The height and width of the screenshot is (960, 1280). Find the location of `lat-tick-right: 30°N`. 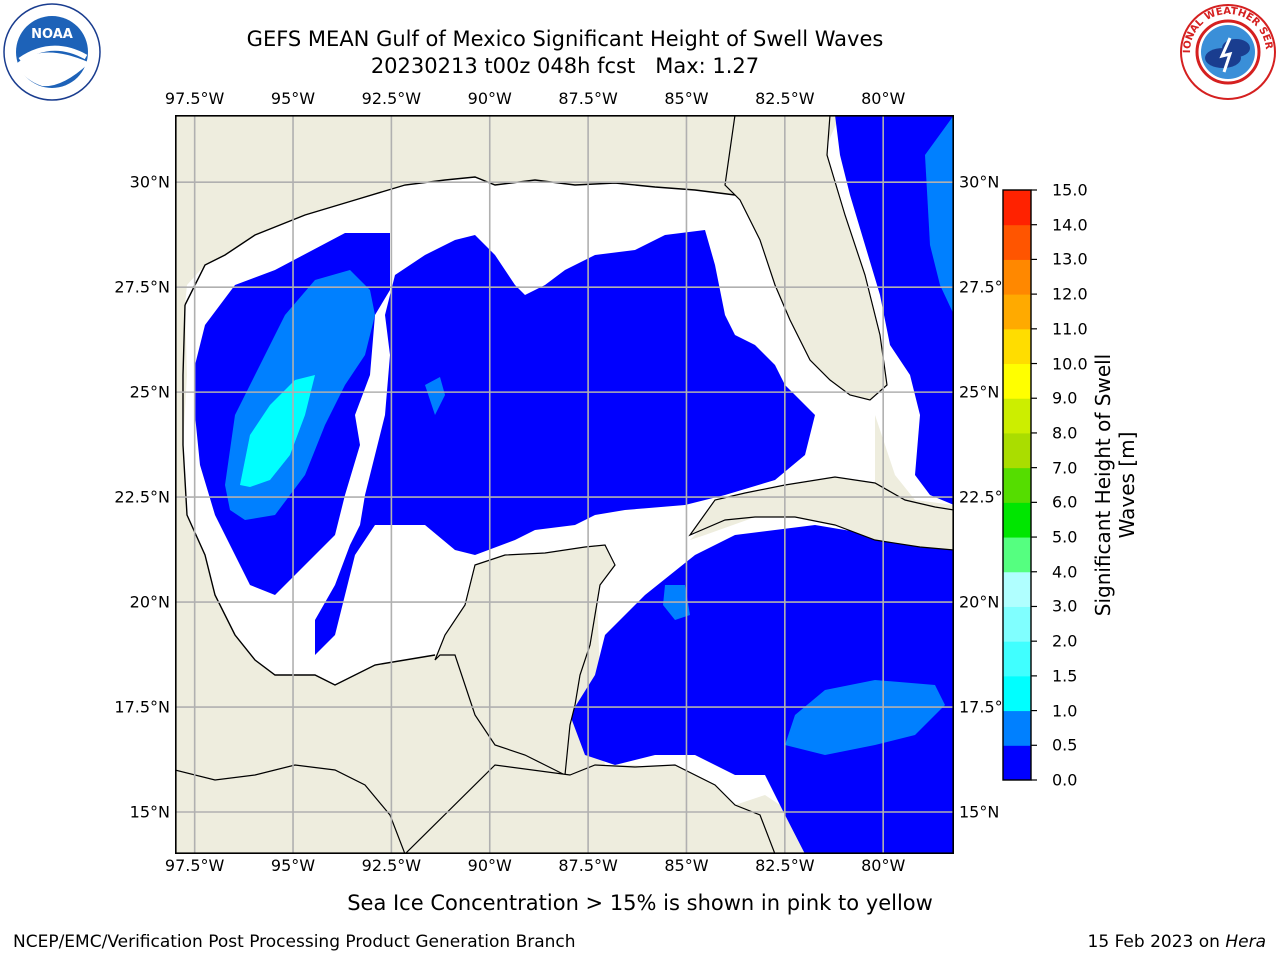

lat-tick-right: 30°N is located at coordinates (979, 182).